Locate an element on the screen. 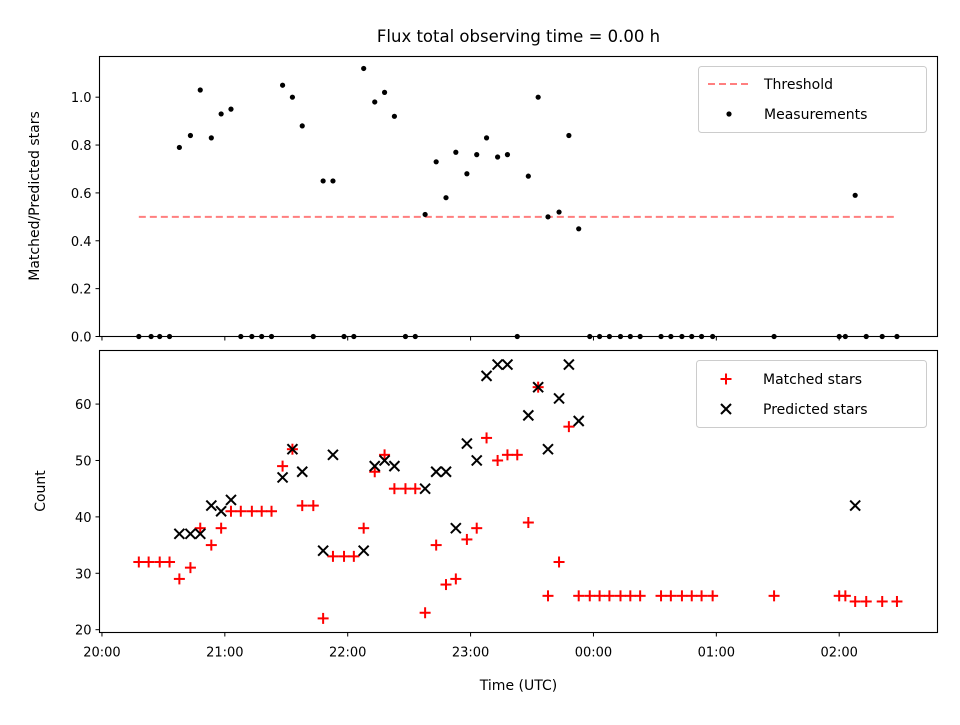 The image size is (960, 725). top-y-tick-label: 0.2 is located at coordinates (81, 290).